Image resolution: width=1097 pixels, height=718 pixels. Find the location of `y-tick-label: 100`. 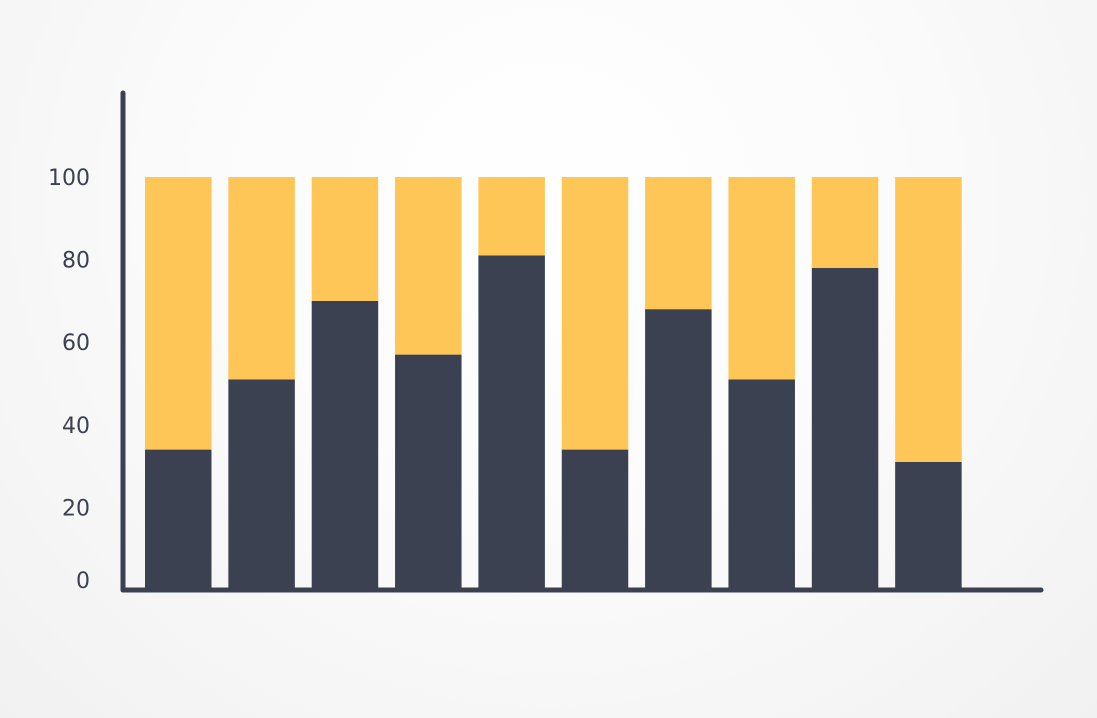

y-tick-label: 100 is located at coordinates (69, 178).